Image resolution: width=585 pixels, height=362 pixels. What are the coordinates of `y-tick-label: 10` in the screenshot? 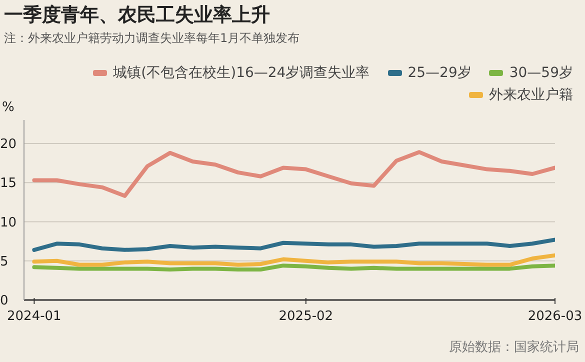 It's located at (8, 222).